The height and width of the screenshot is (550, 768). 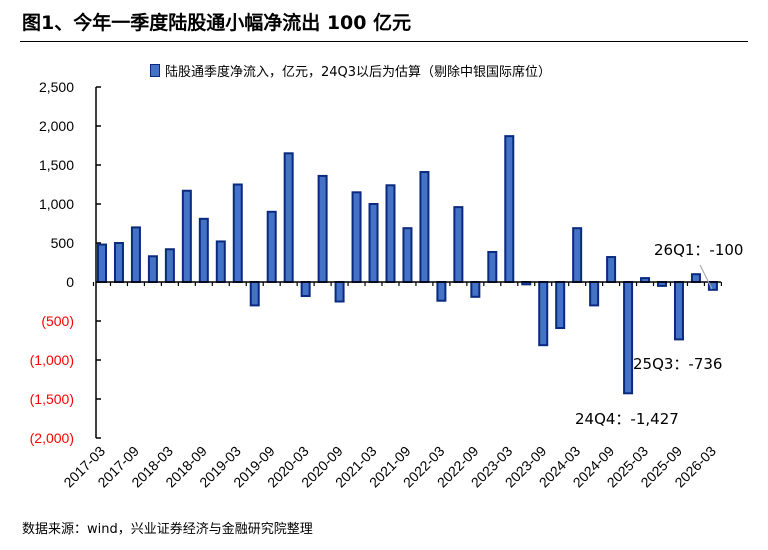 What do you see at coordinates (52, 399) in the screenshot?
I see `y-tick-label: (1,500)` at bounding box center [52, 399].